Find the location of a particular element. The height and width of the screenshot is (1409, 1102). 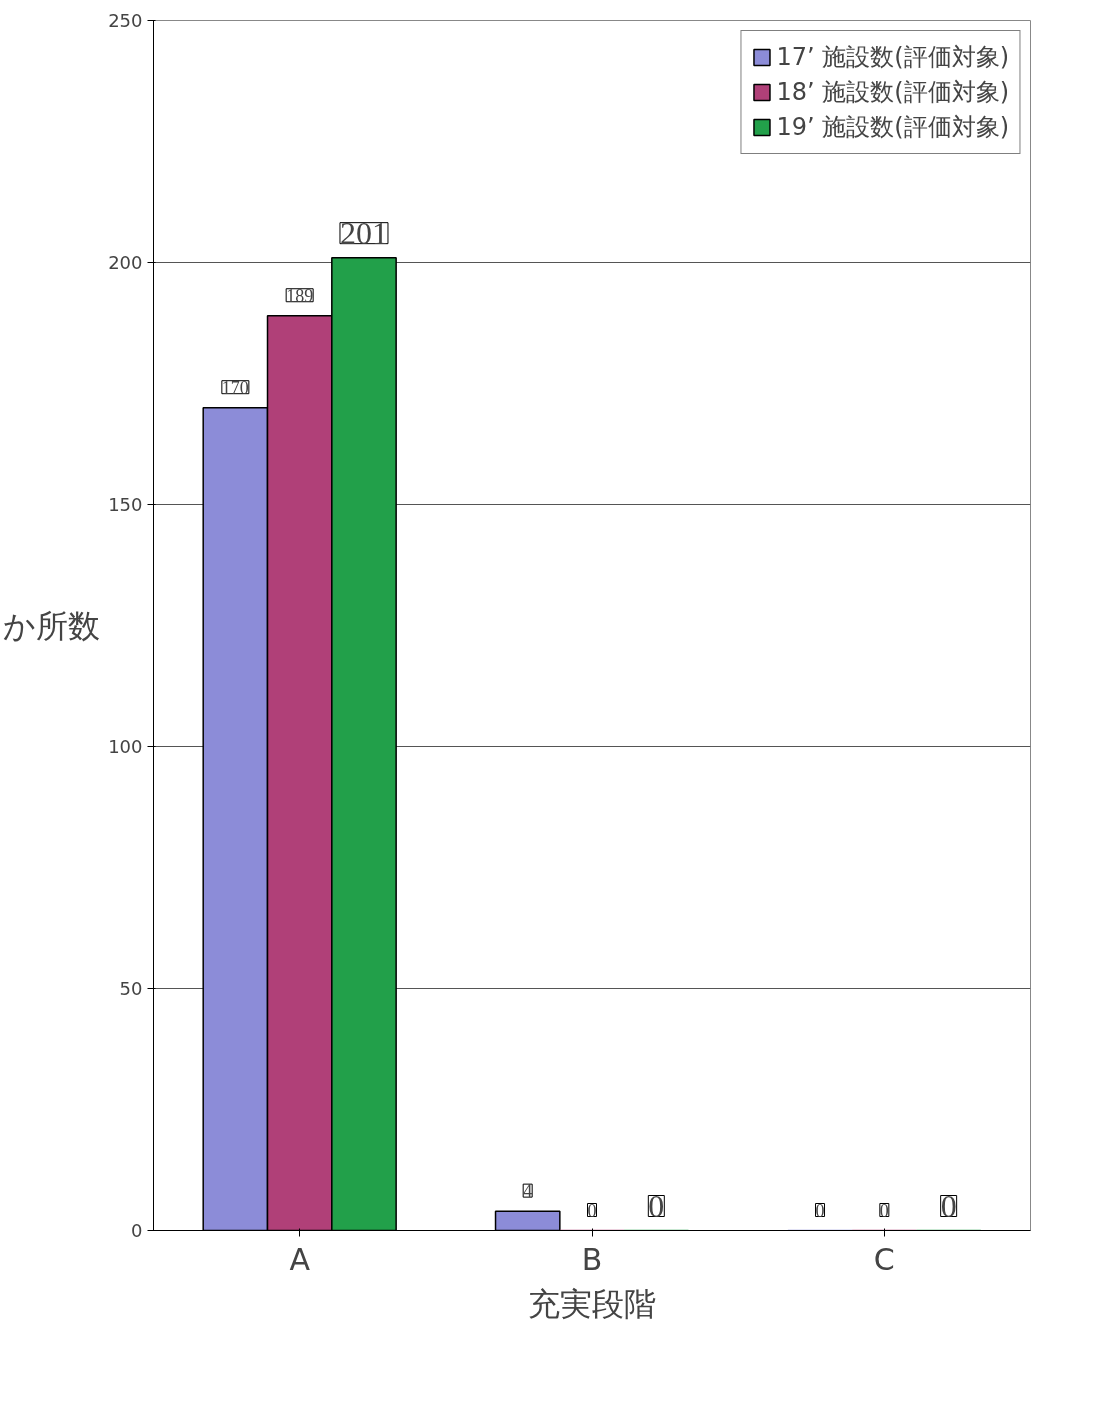

x-axis-title: 充実段階 is located at coordinates (592, 1303).